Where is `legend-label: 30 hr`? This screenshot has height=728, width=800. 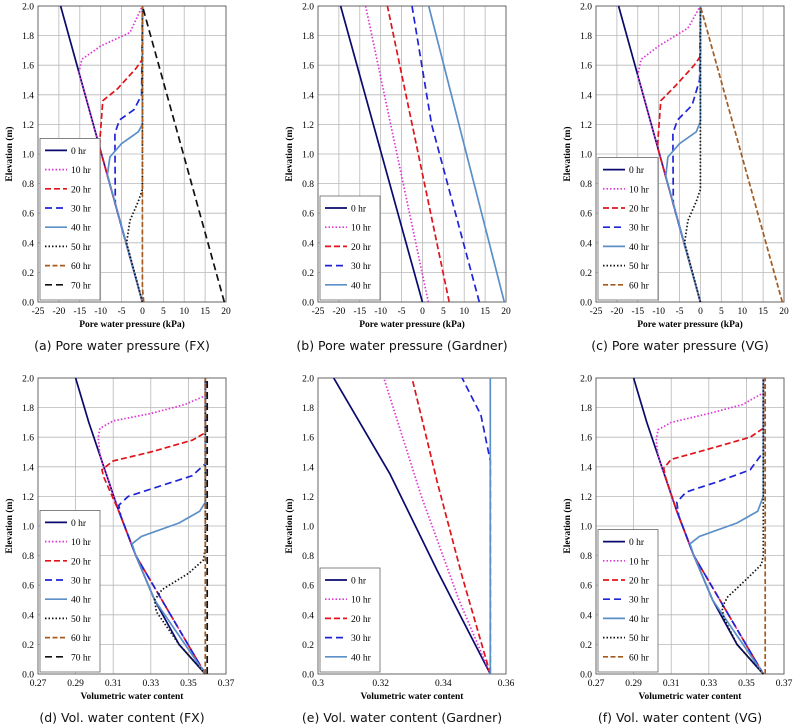 legend-label: 30 hr is located at coordinates (81, 582).